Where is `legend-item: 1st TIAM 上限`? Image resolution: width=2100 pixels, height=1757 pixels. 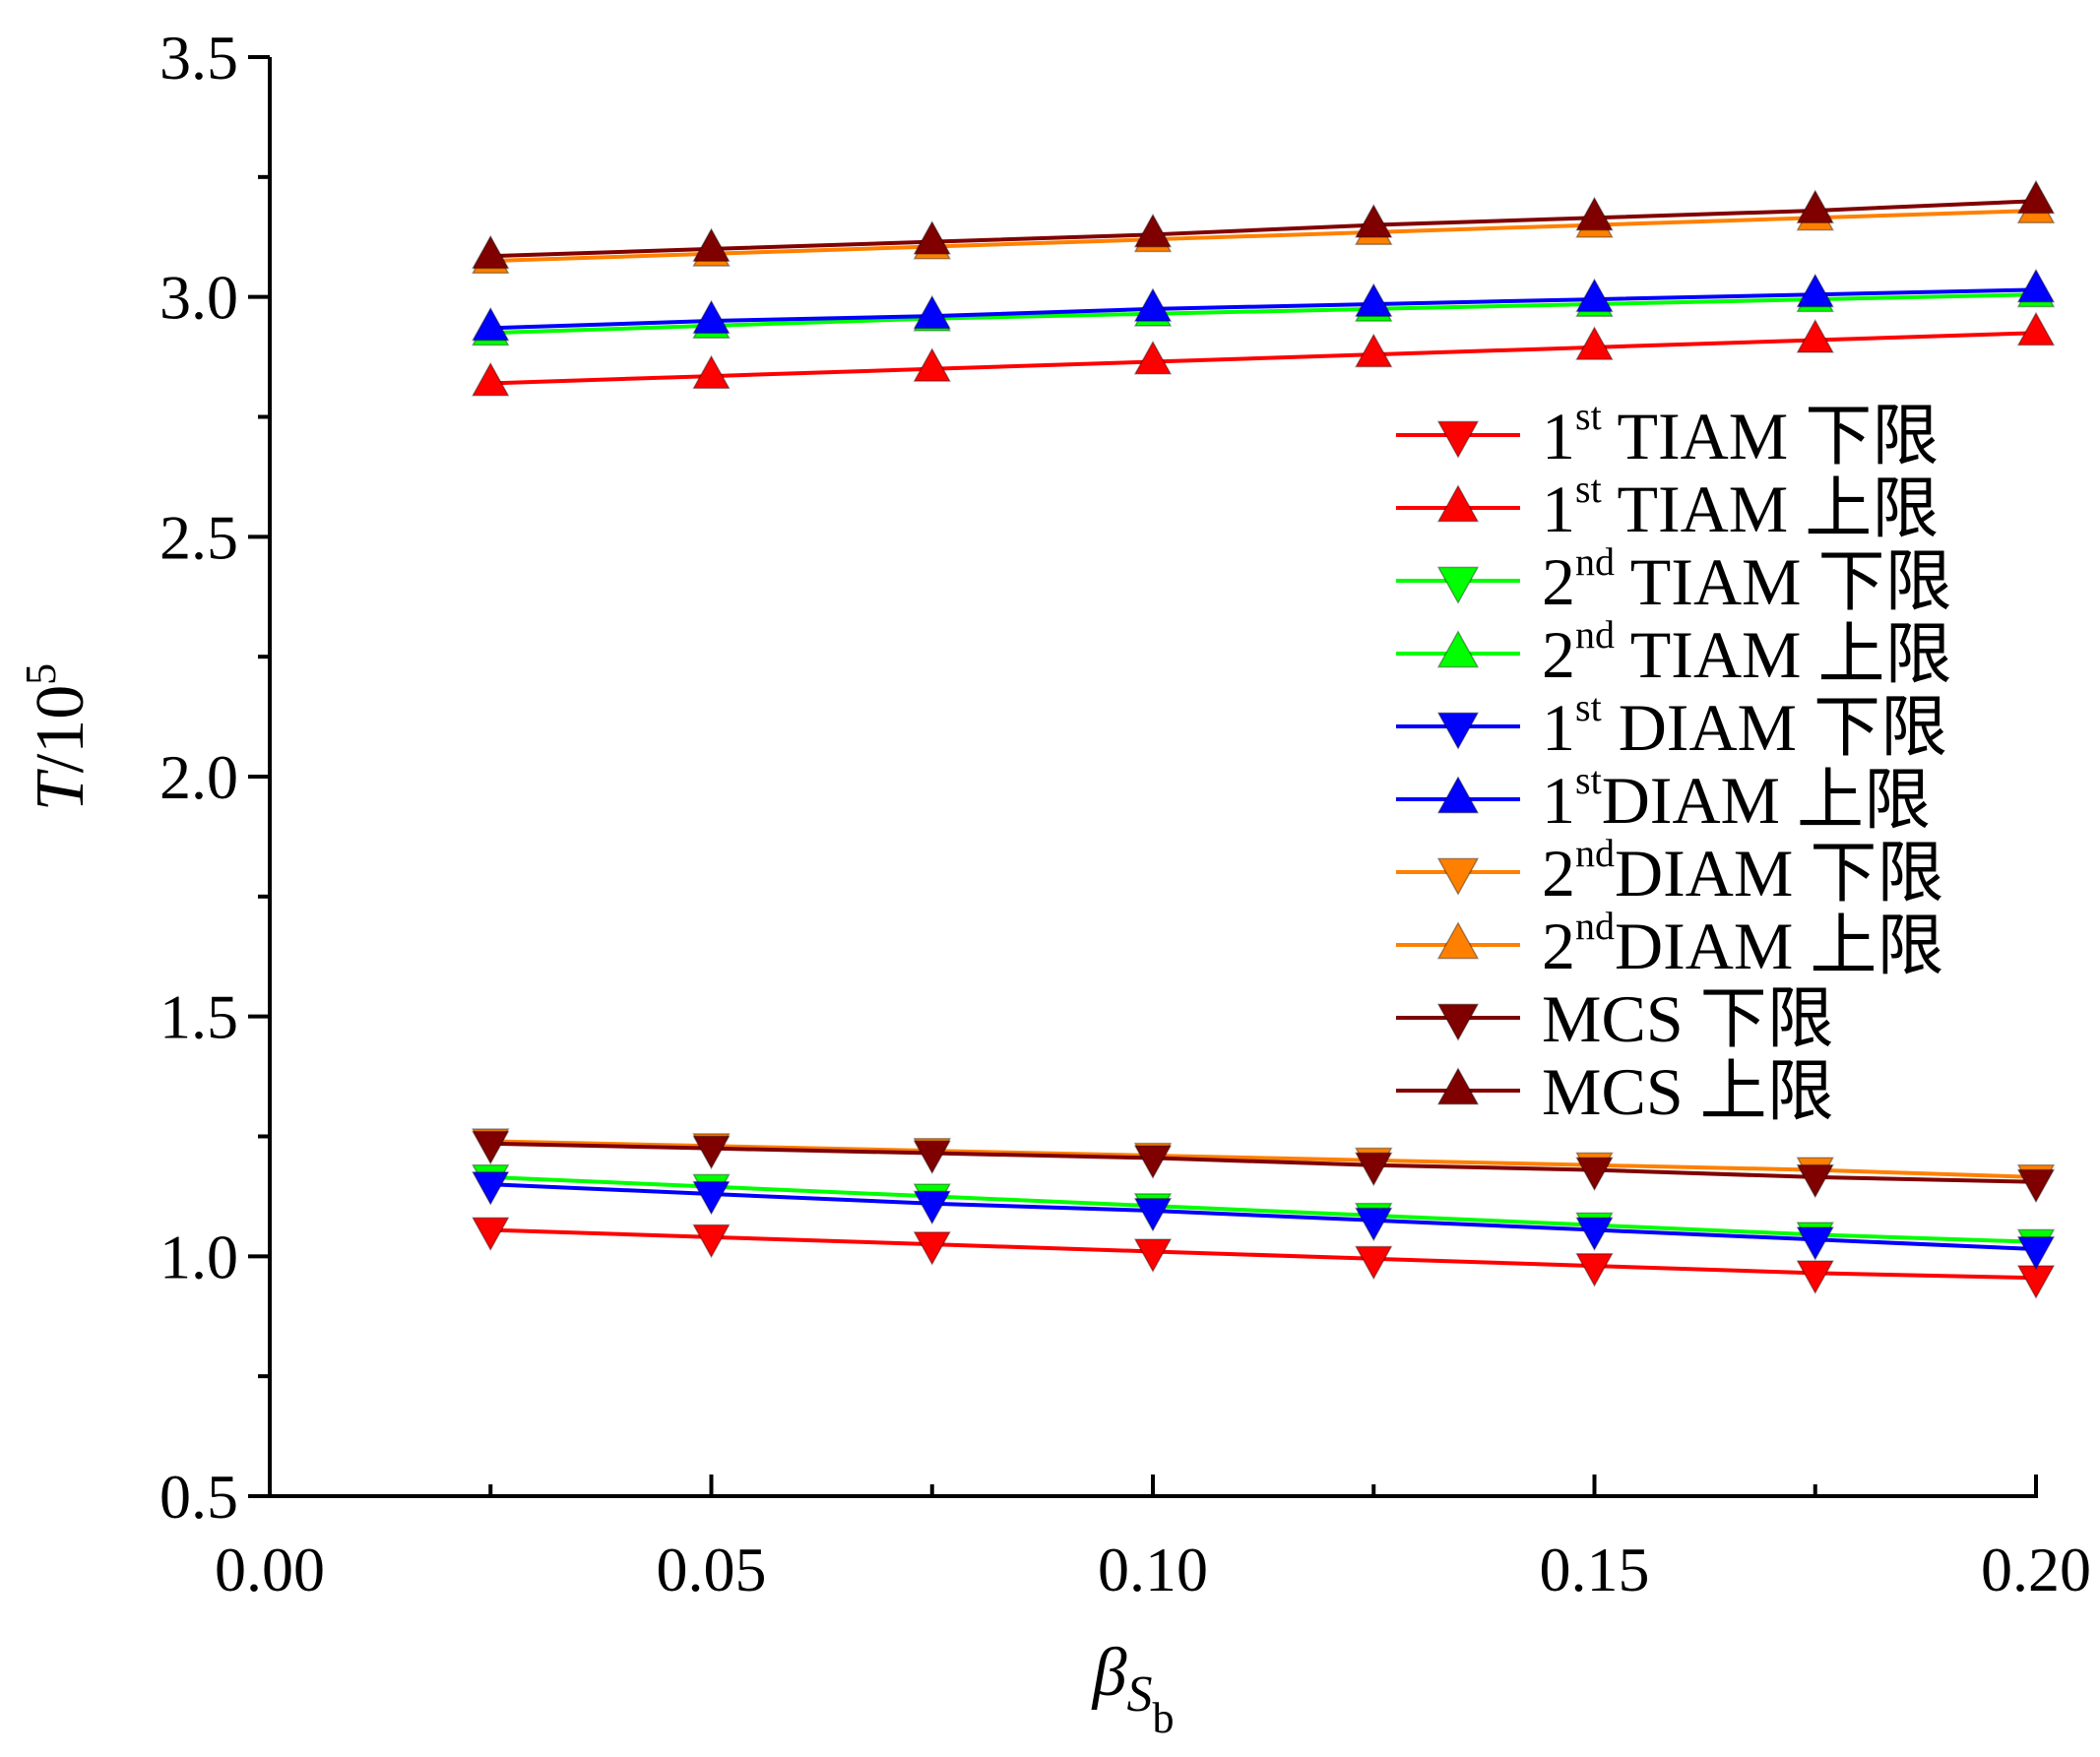
legend-item: 1st TIAM 上限 is located at coordinates (1668, 506).